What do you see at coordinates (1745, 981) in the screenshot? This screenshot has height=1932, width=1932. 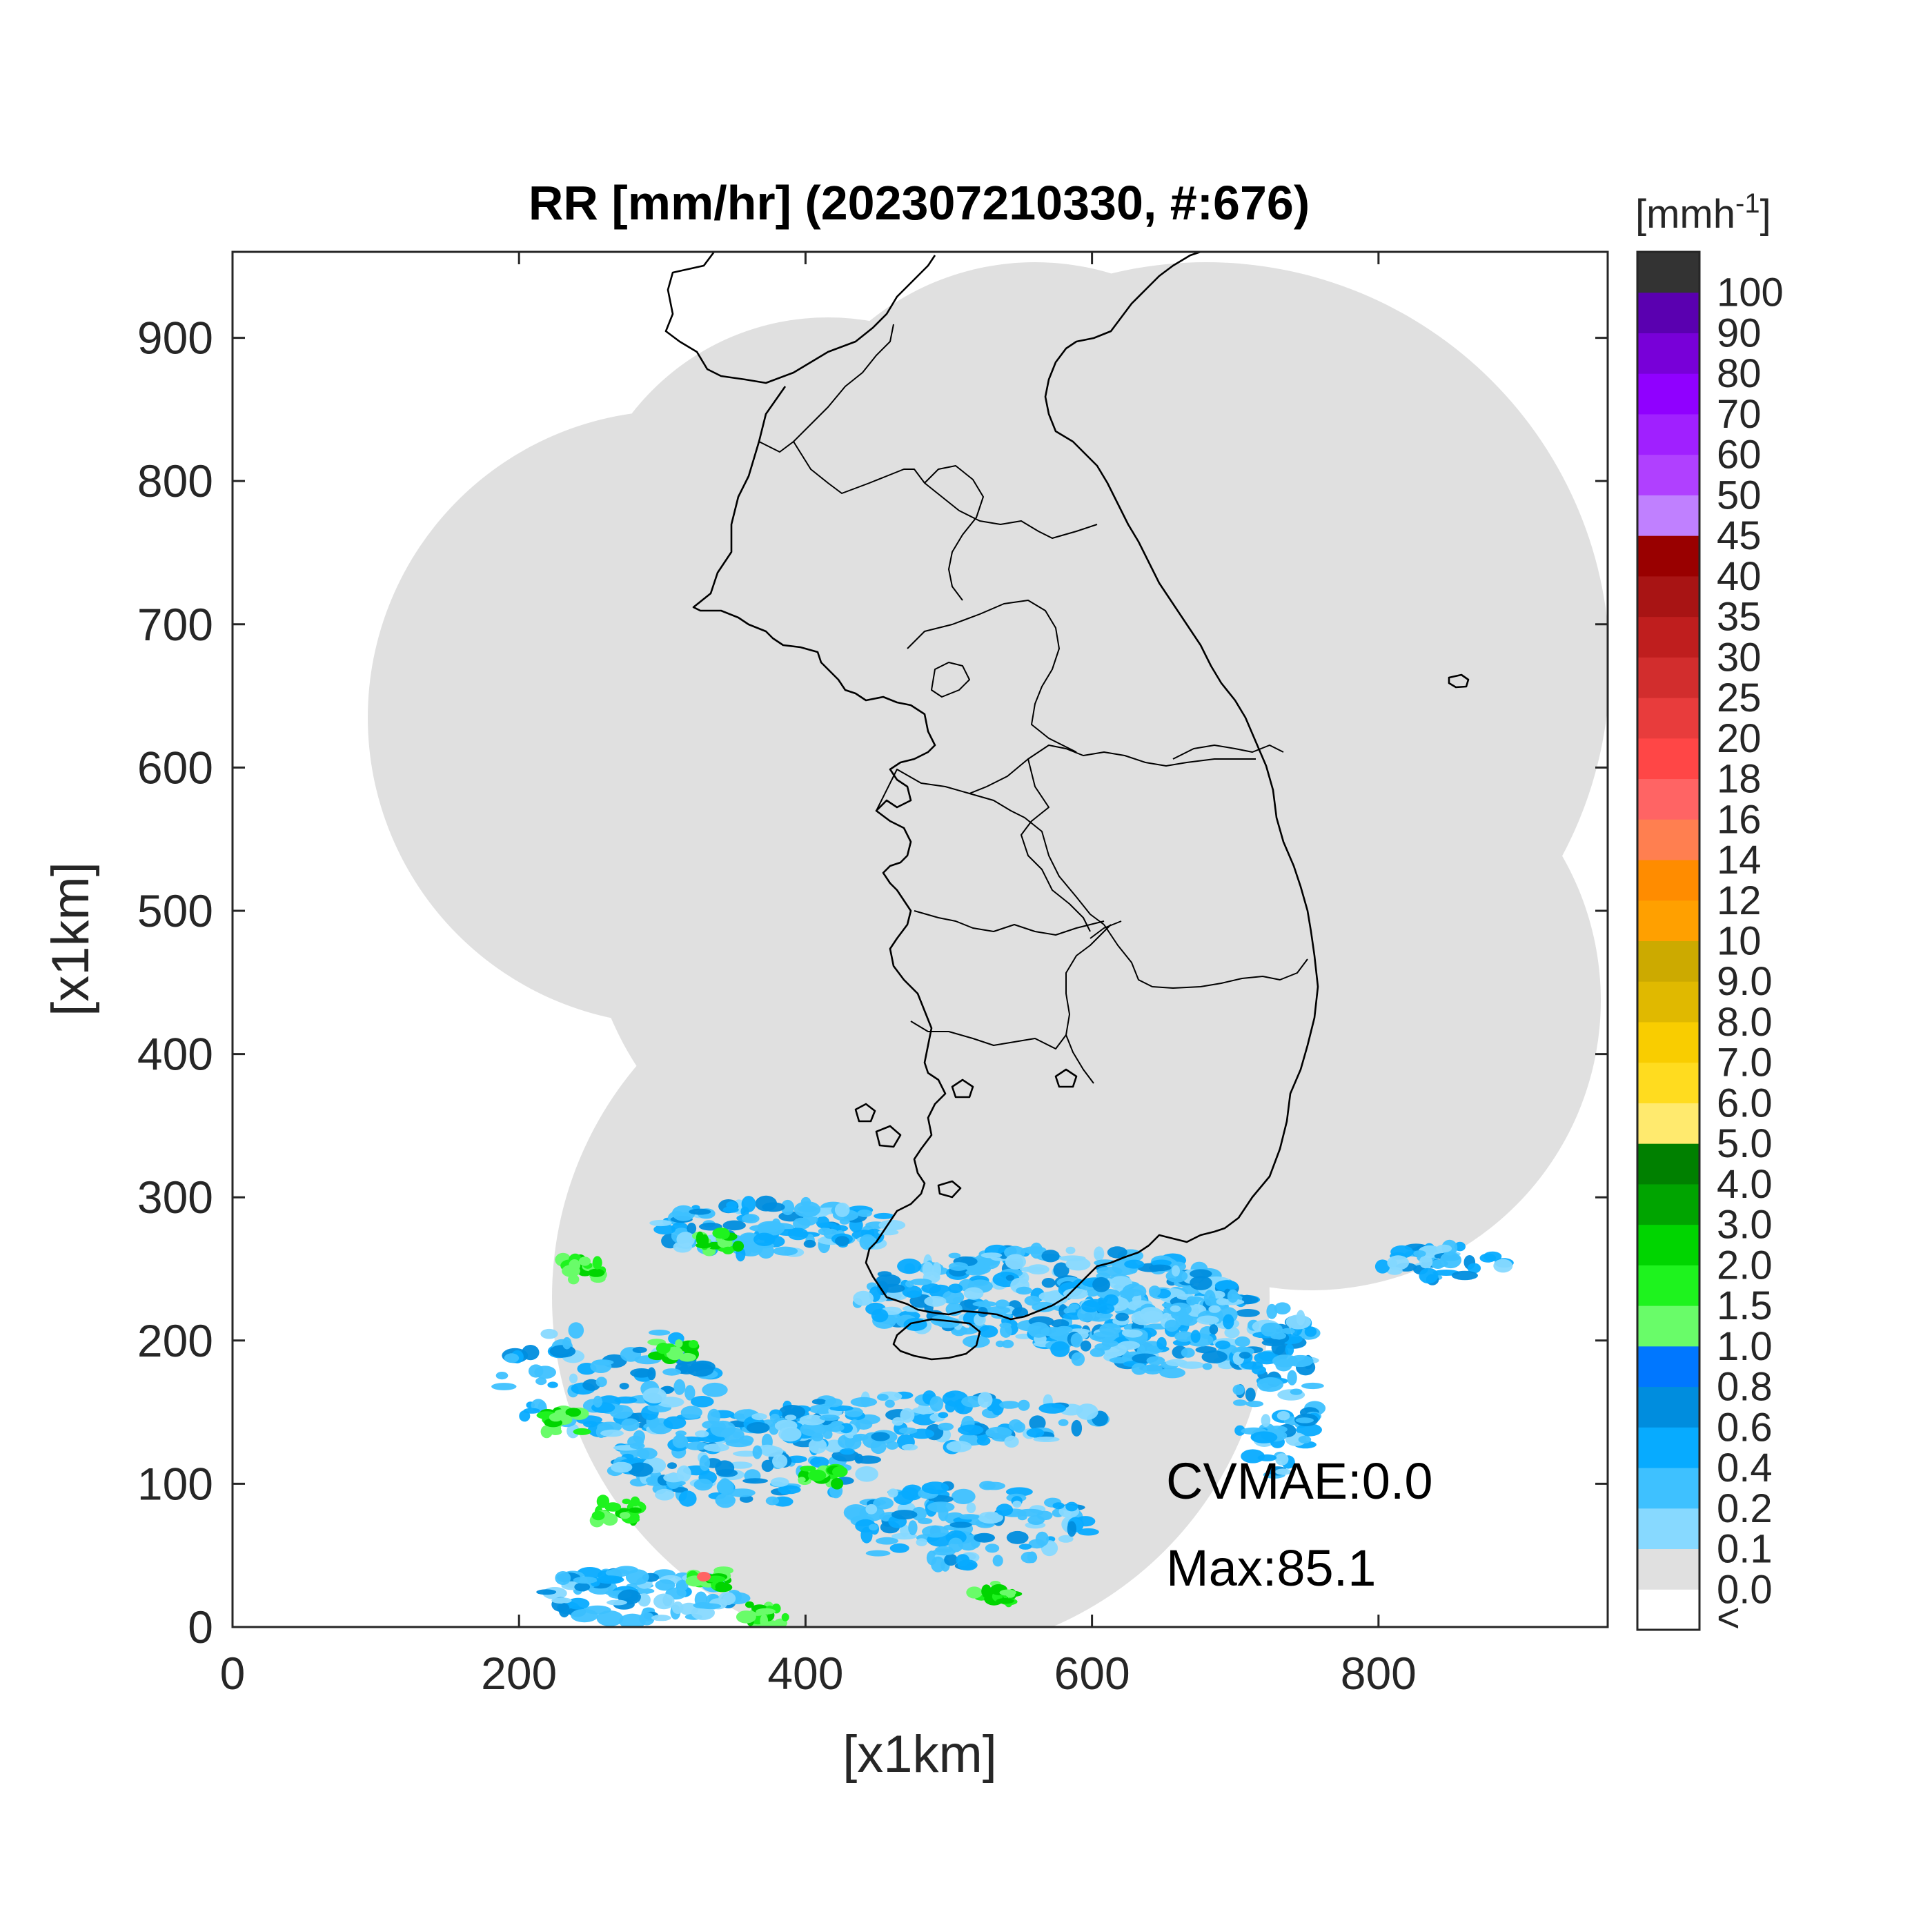 I see `colorbar-tick-label: 9.0` at bounding box center [1745, 981].